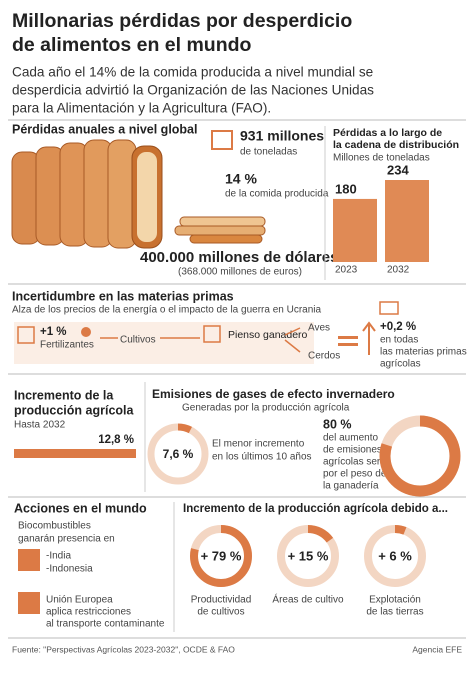  What do you see at coordinates (222, 140) in the screenshot?
I see `box-icon` at bounding box center [222, 140].